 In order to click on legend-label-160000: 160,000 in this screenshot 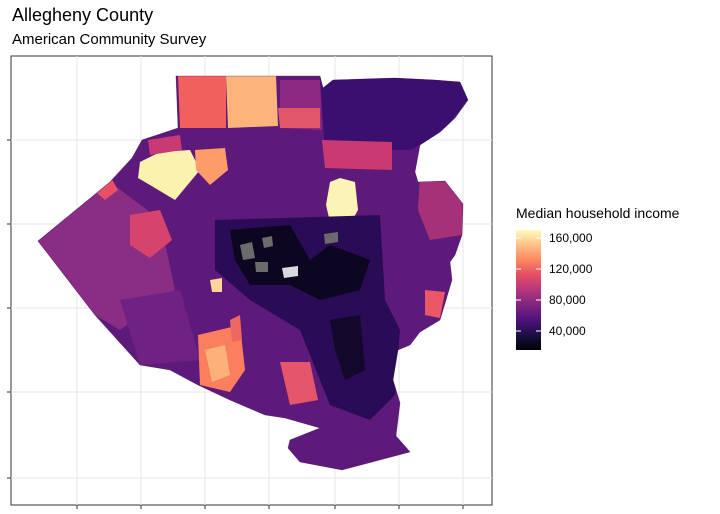, I will do `click(571, 238)`.